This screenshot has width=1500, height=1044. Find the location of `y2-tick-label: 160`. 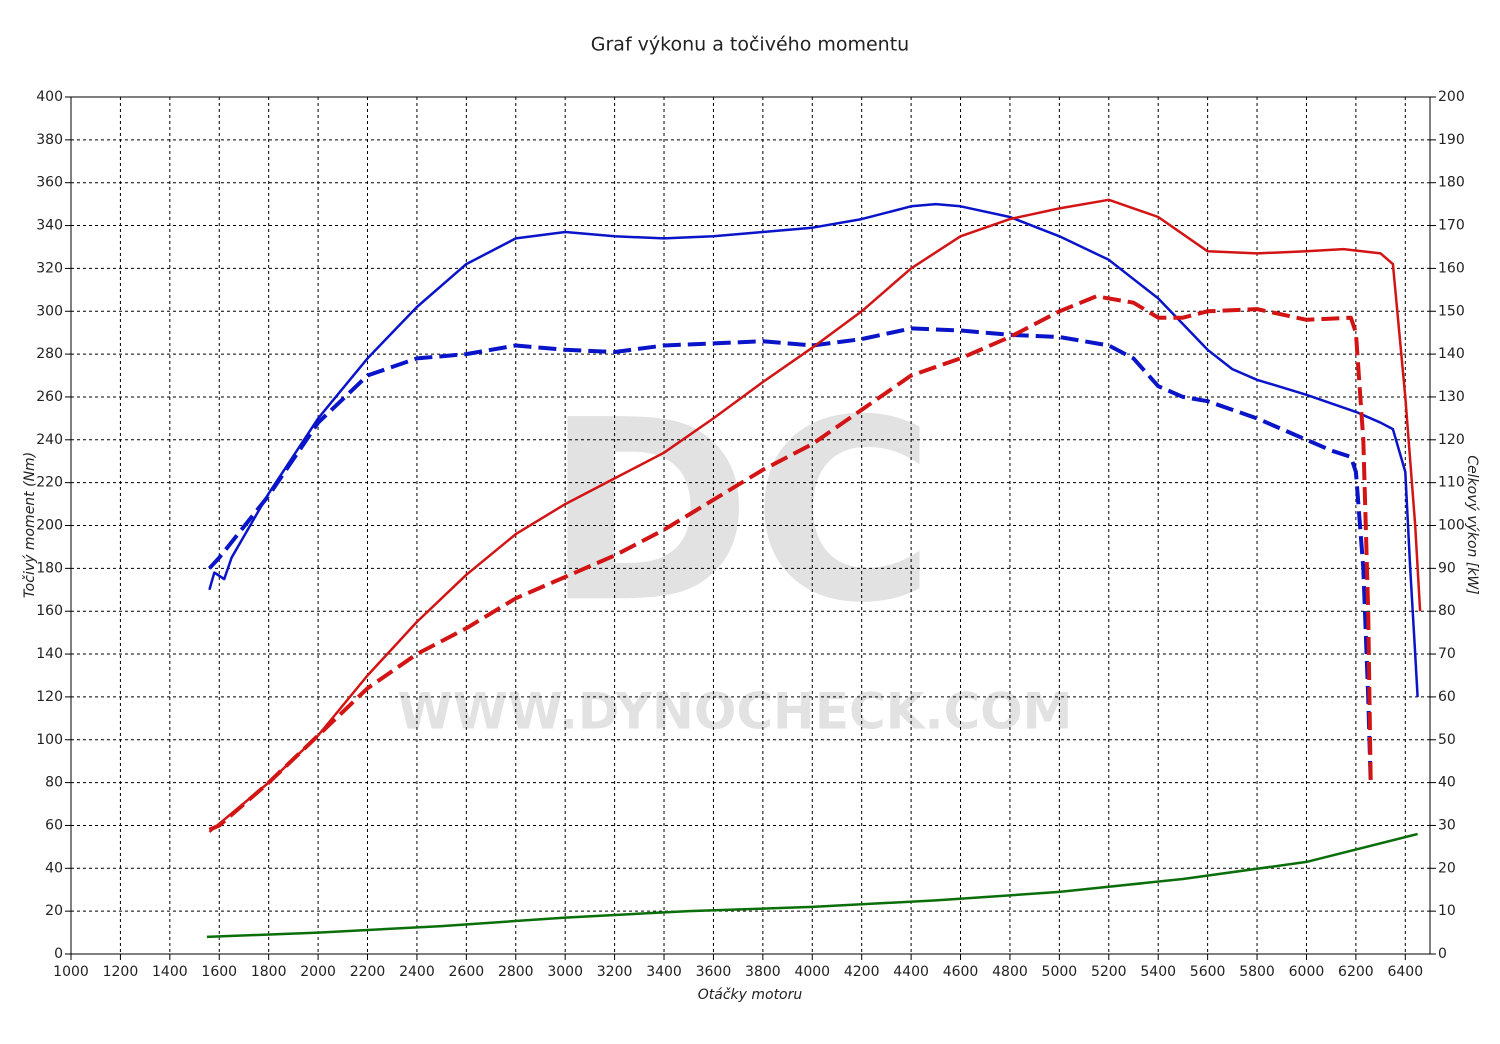

y2-tick-label: 160 is located at coordinates (1451, 268).